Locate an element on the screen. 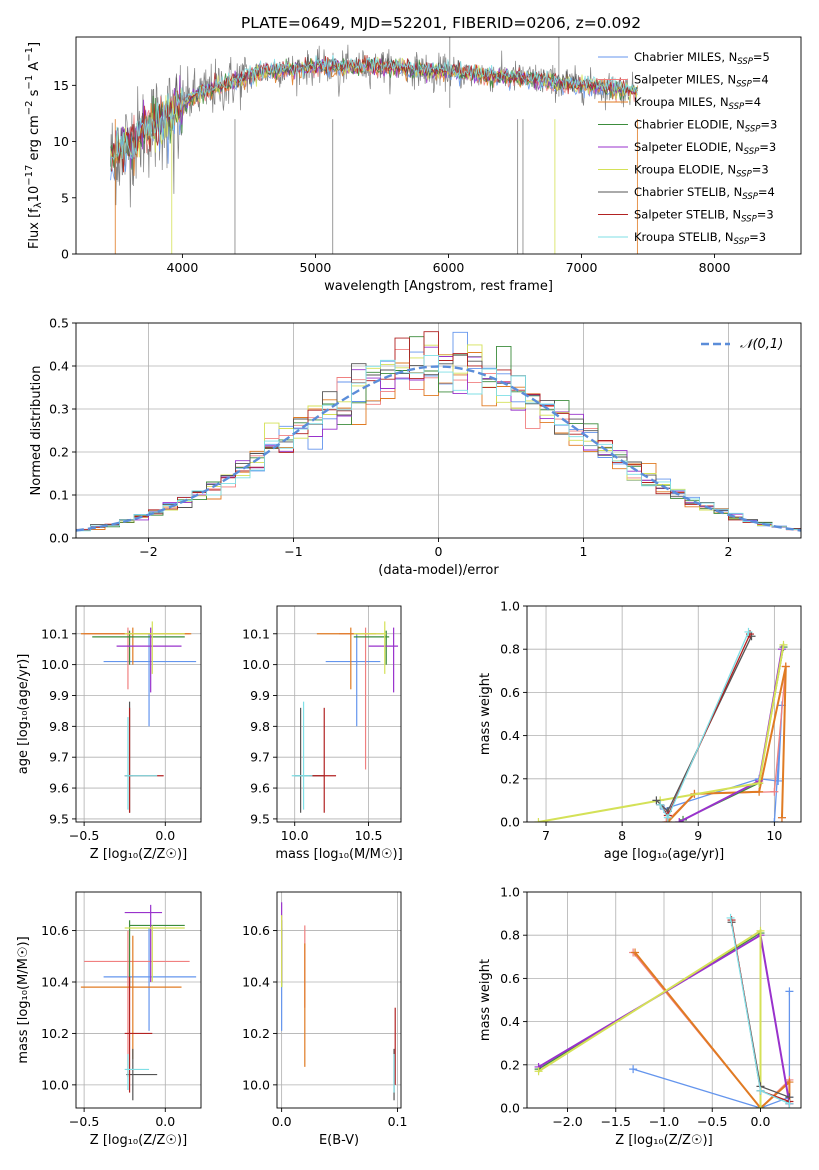 The height and width of the screenshot is (1170, 819). y-axis-label: mass weight is located at coordinates (485, 1000).